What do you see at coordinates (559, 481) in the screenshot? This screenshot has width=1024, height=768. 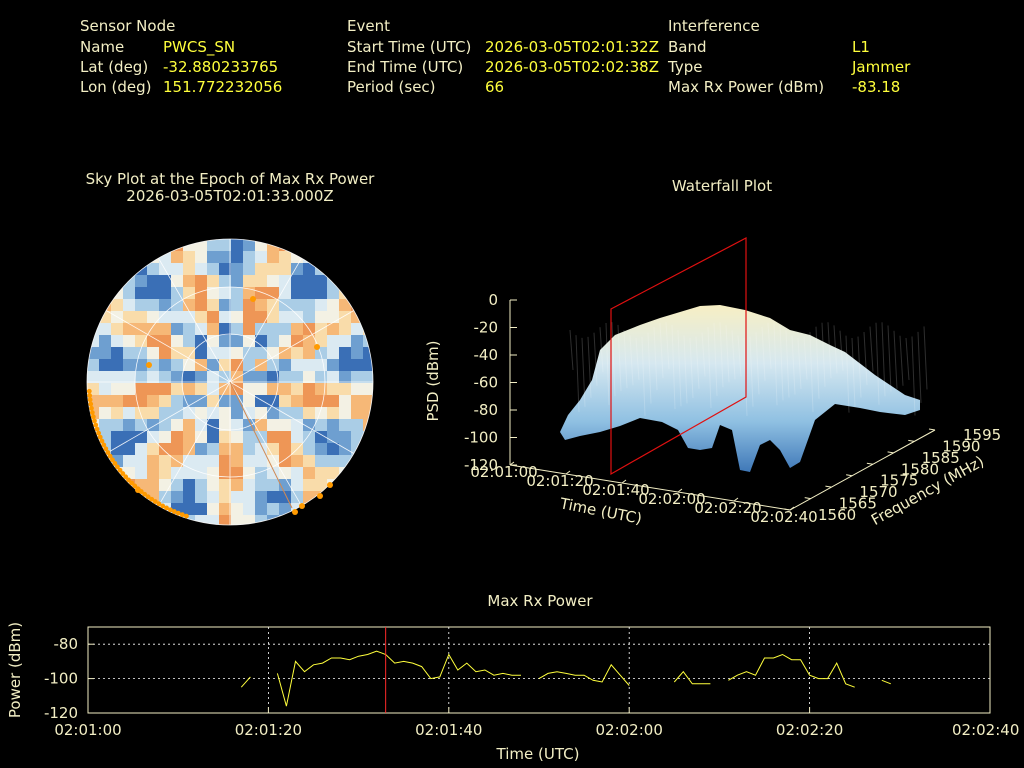 I see `waterfall-time-tick-label: 02:01:20` at bounding box center [559, 481].